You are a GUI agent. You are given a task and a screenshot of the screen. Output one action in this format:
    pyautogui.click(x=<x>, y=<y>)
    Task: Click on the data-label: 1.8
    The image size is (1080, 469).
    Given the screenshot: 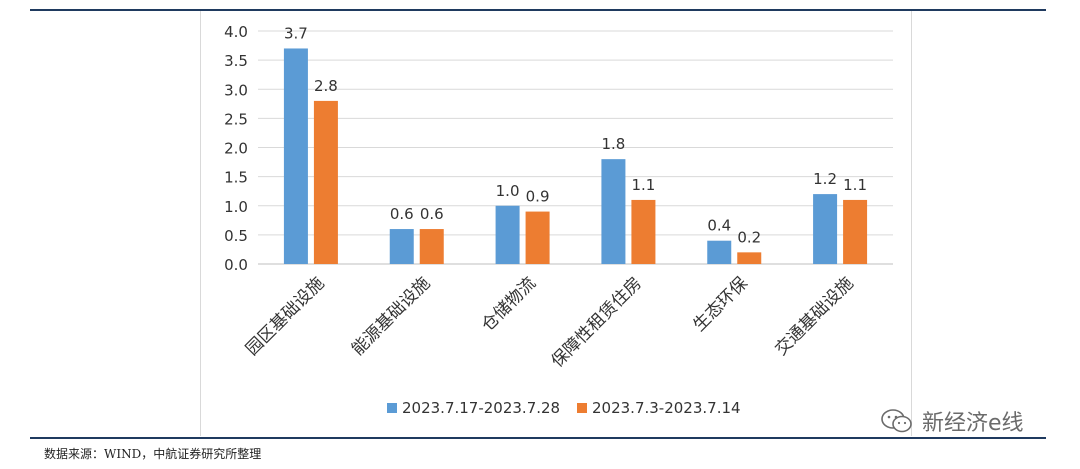 What is the action you would take?
    pyautogui.click(x=613, y=144)
    